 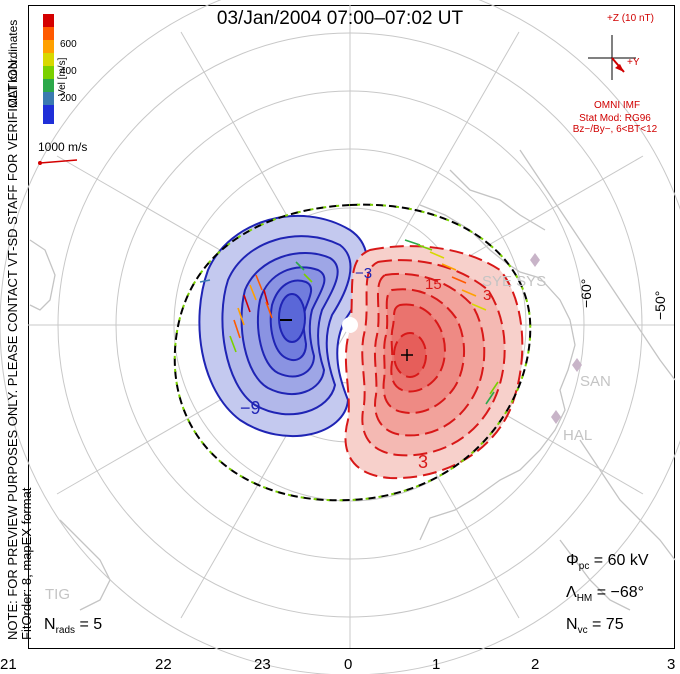 I want to click on station-label-san: SAN, so click(x=595, y=381).